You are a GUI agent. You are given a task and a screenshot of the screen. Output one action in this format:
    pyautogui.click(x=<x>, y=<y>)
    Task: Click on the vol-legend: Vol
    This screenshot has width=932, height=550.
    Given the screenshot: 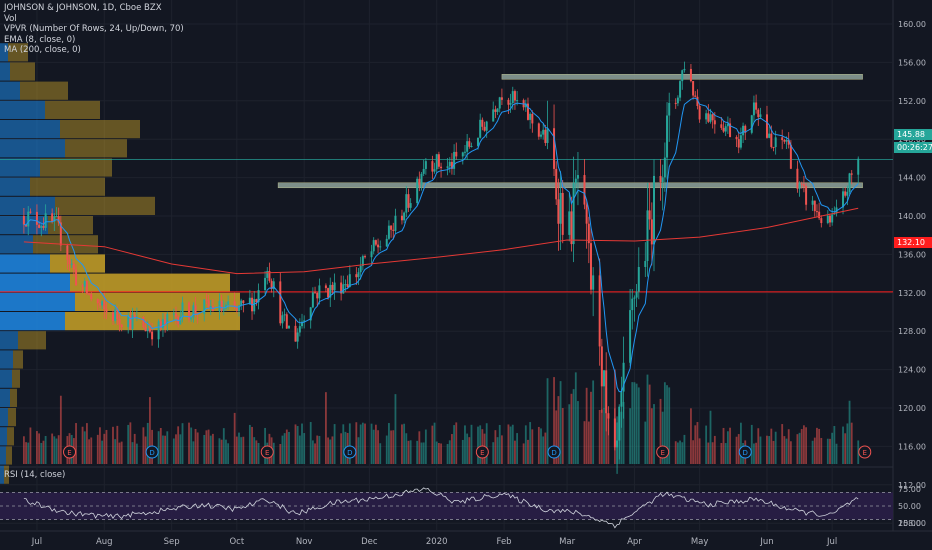 What is the action you would take?
    pyautogui.click(x=10, y=18)
    